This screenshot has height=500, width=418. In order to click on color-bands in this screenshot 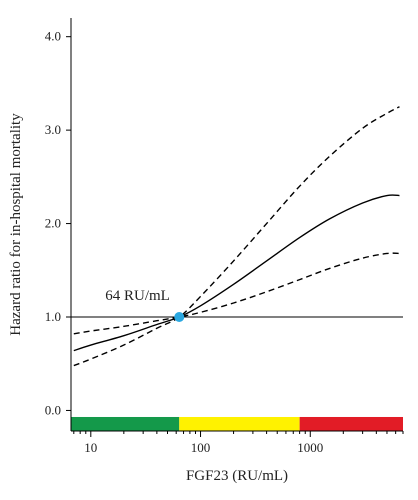, I will do `click(237, 423)`.